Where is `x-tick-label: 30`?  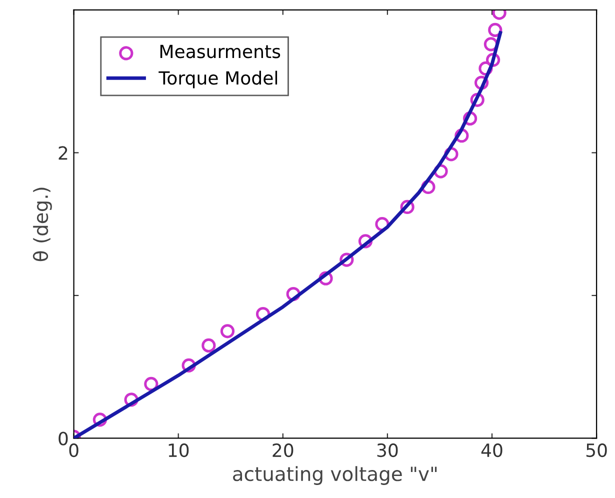 x-tick-label: 30 is located at coordinates (387, 450).